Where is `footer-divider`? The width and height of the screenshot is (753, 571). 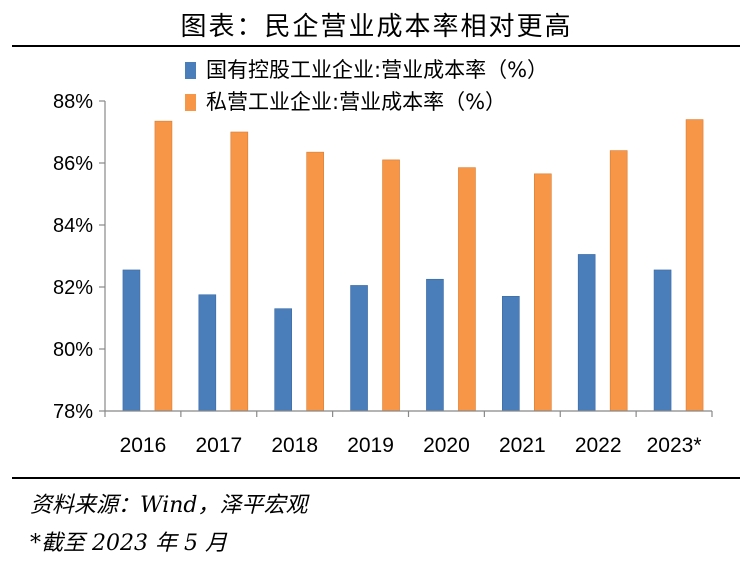 footer-divider is located at coordinates (376, 478).